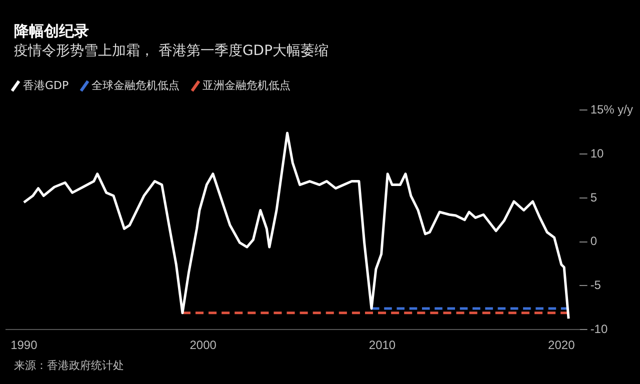  Describe the element at coordinates (382, 345) in the screenshot. I see `x-tick-label: 2010` at that location.